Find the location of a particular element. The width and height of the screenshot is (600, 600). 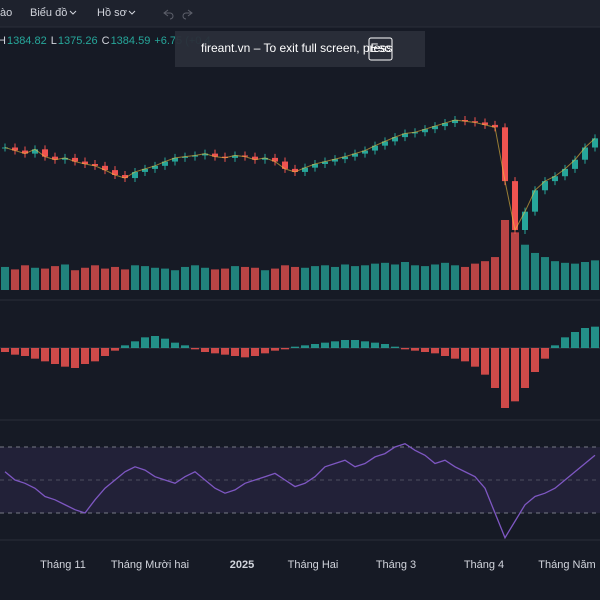

ohlc-key: C is located at coordinates (106, 41).